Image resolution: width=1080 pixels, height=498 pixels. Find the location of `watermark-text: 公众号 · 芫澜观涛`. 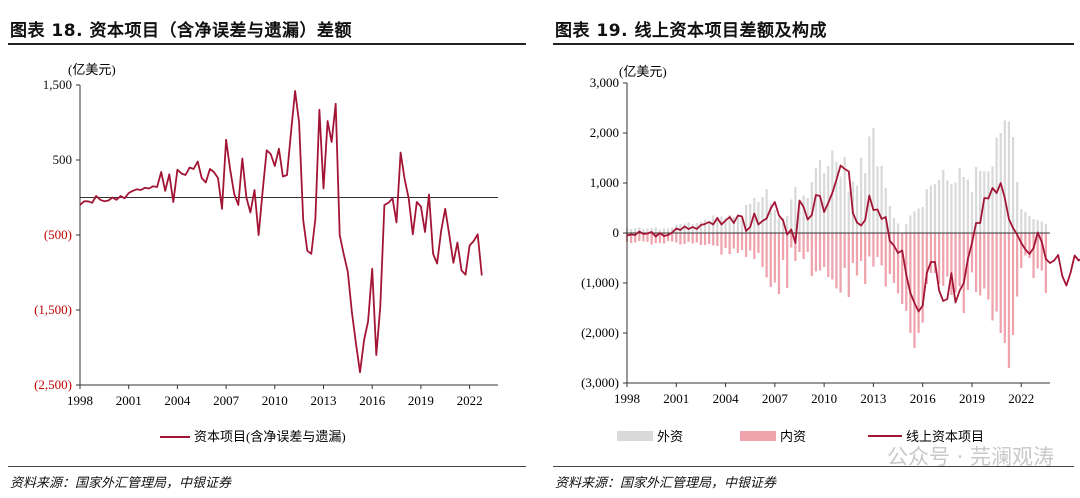

watermark-text: 公众号 · 芫澜观涛 is located at coordinates (970, 457).